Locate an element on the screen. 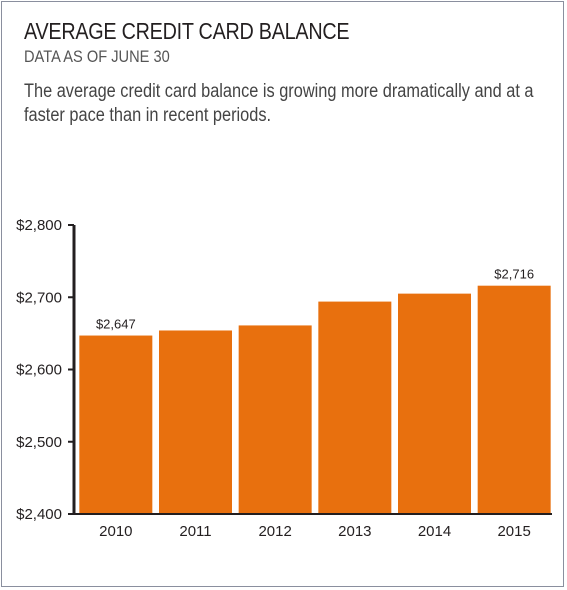 The height and width of the screenshot is (590, 567). bar-2011 is located at coordinates (195, 422).